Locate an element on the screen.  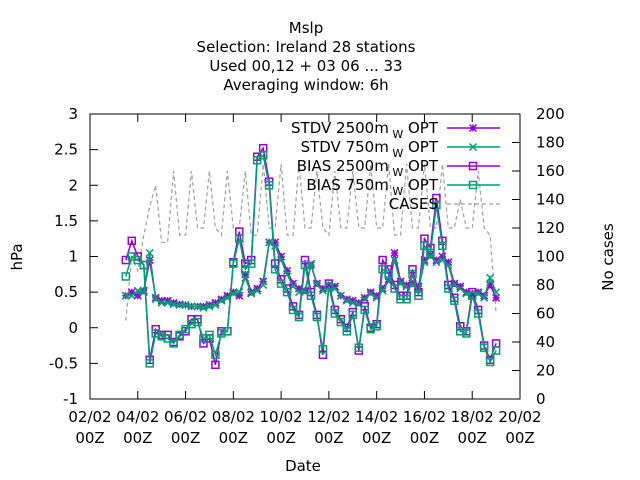
y-tick-label: 2 is located at coordinates (73, 185).